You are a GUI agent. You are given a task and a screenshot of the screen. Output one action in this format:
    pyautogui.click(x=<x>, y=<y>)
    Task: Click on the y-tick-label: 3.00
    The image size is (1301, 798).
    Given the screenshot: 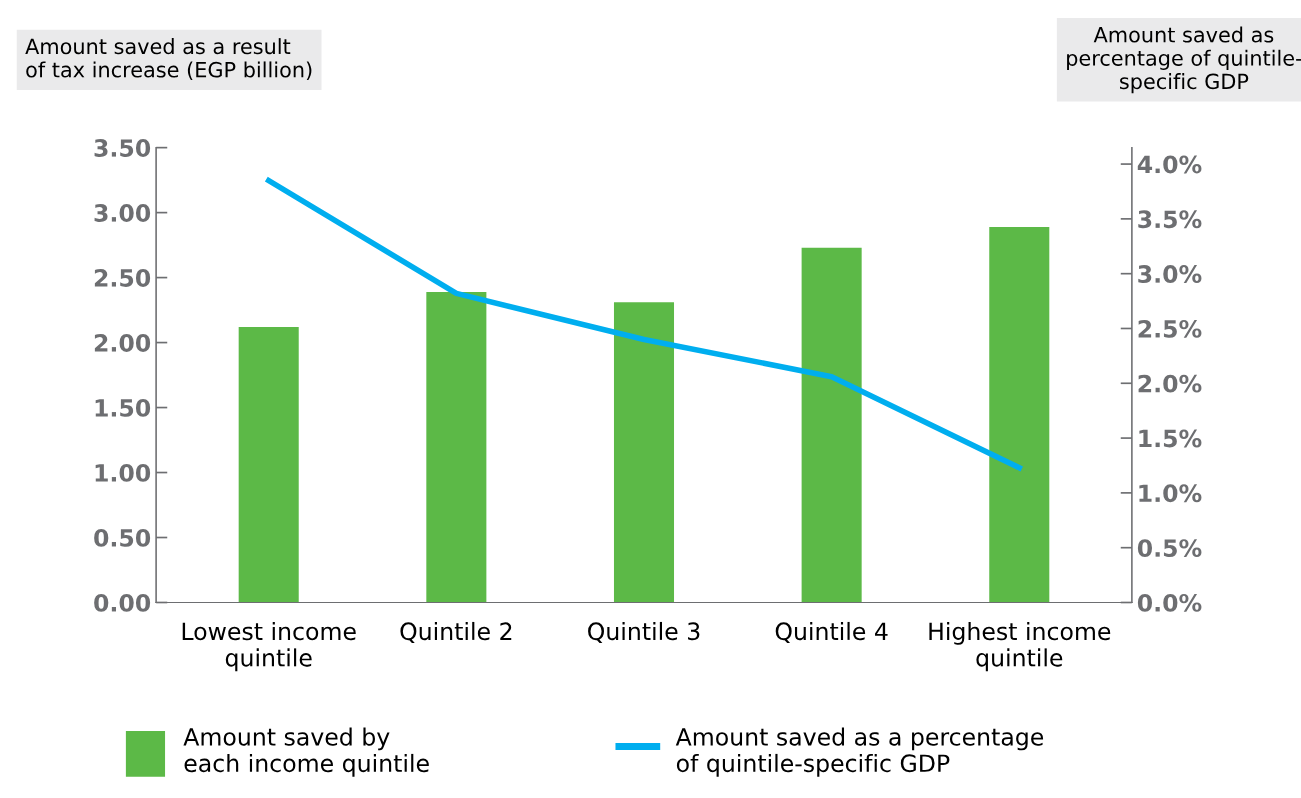 What is the action you would take?
    pyautogui.click(x=122, y=213)
    